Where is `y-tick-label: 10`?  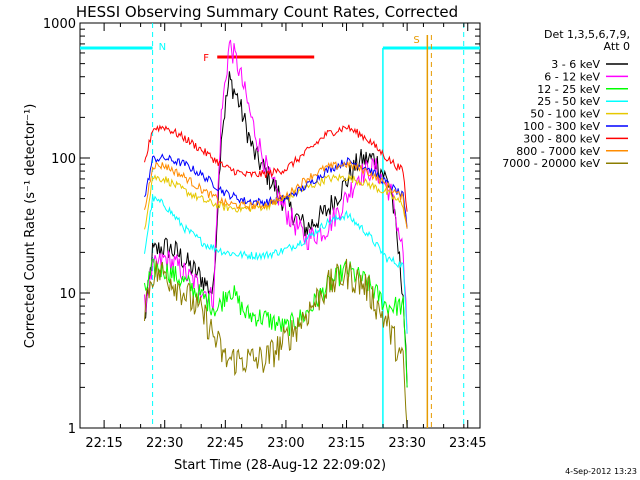 y-tick-label: 10 is located at coordinates (67, 294).